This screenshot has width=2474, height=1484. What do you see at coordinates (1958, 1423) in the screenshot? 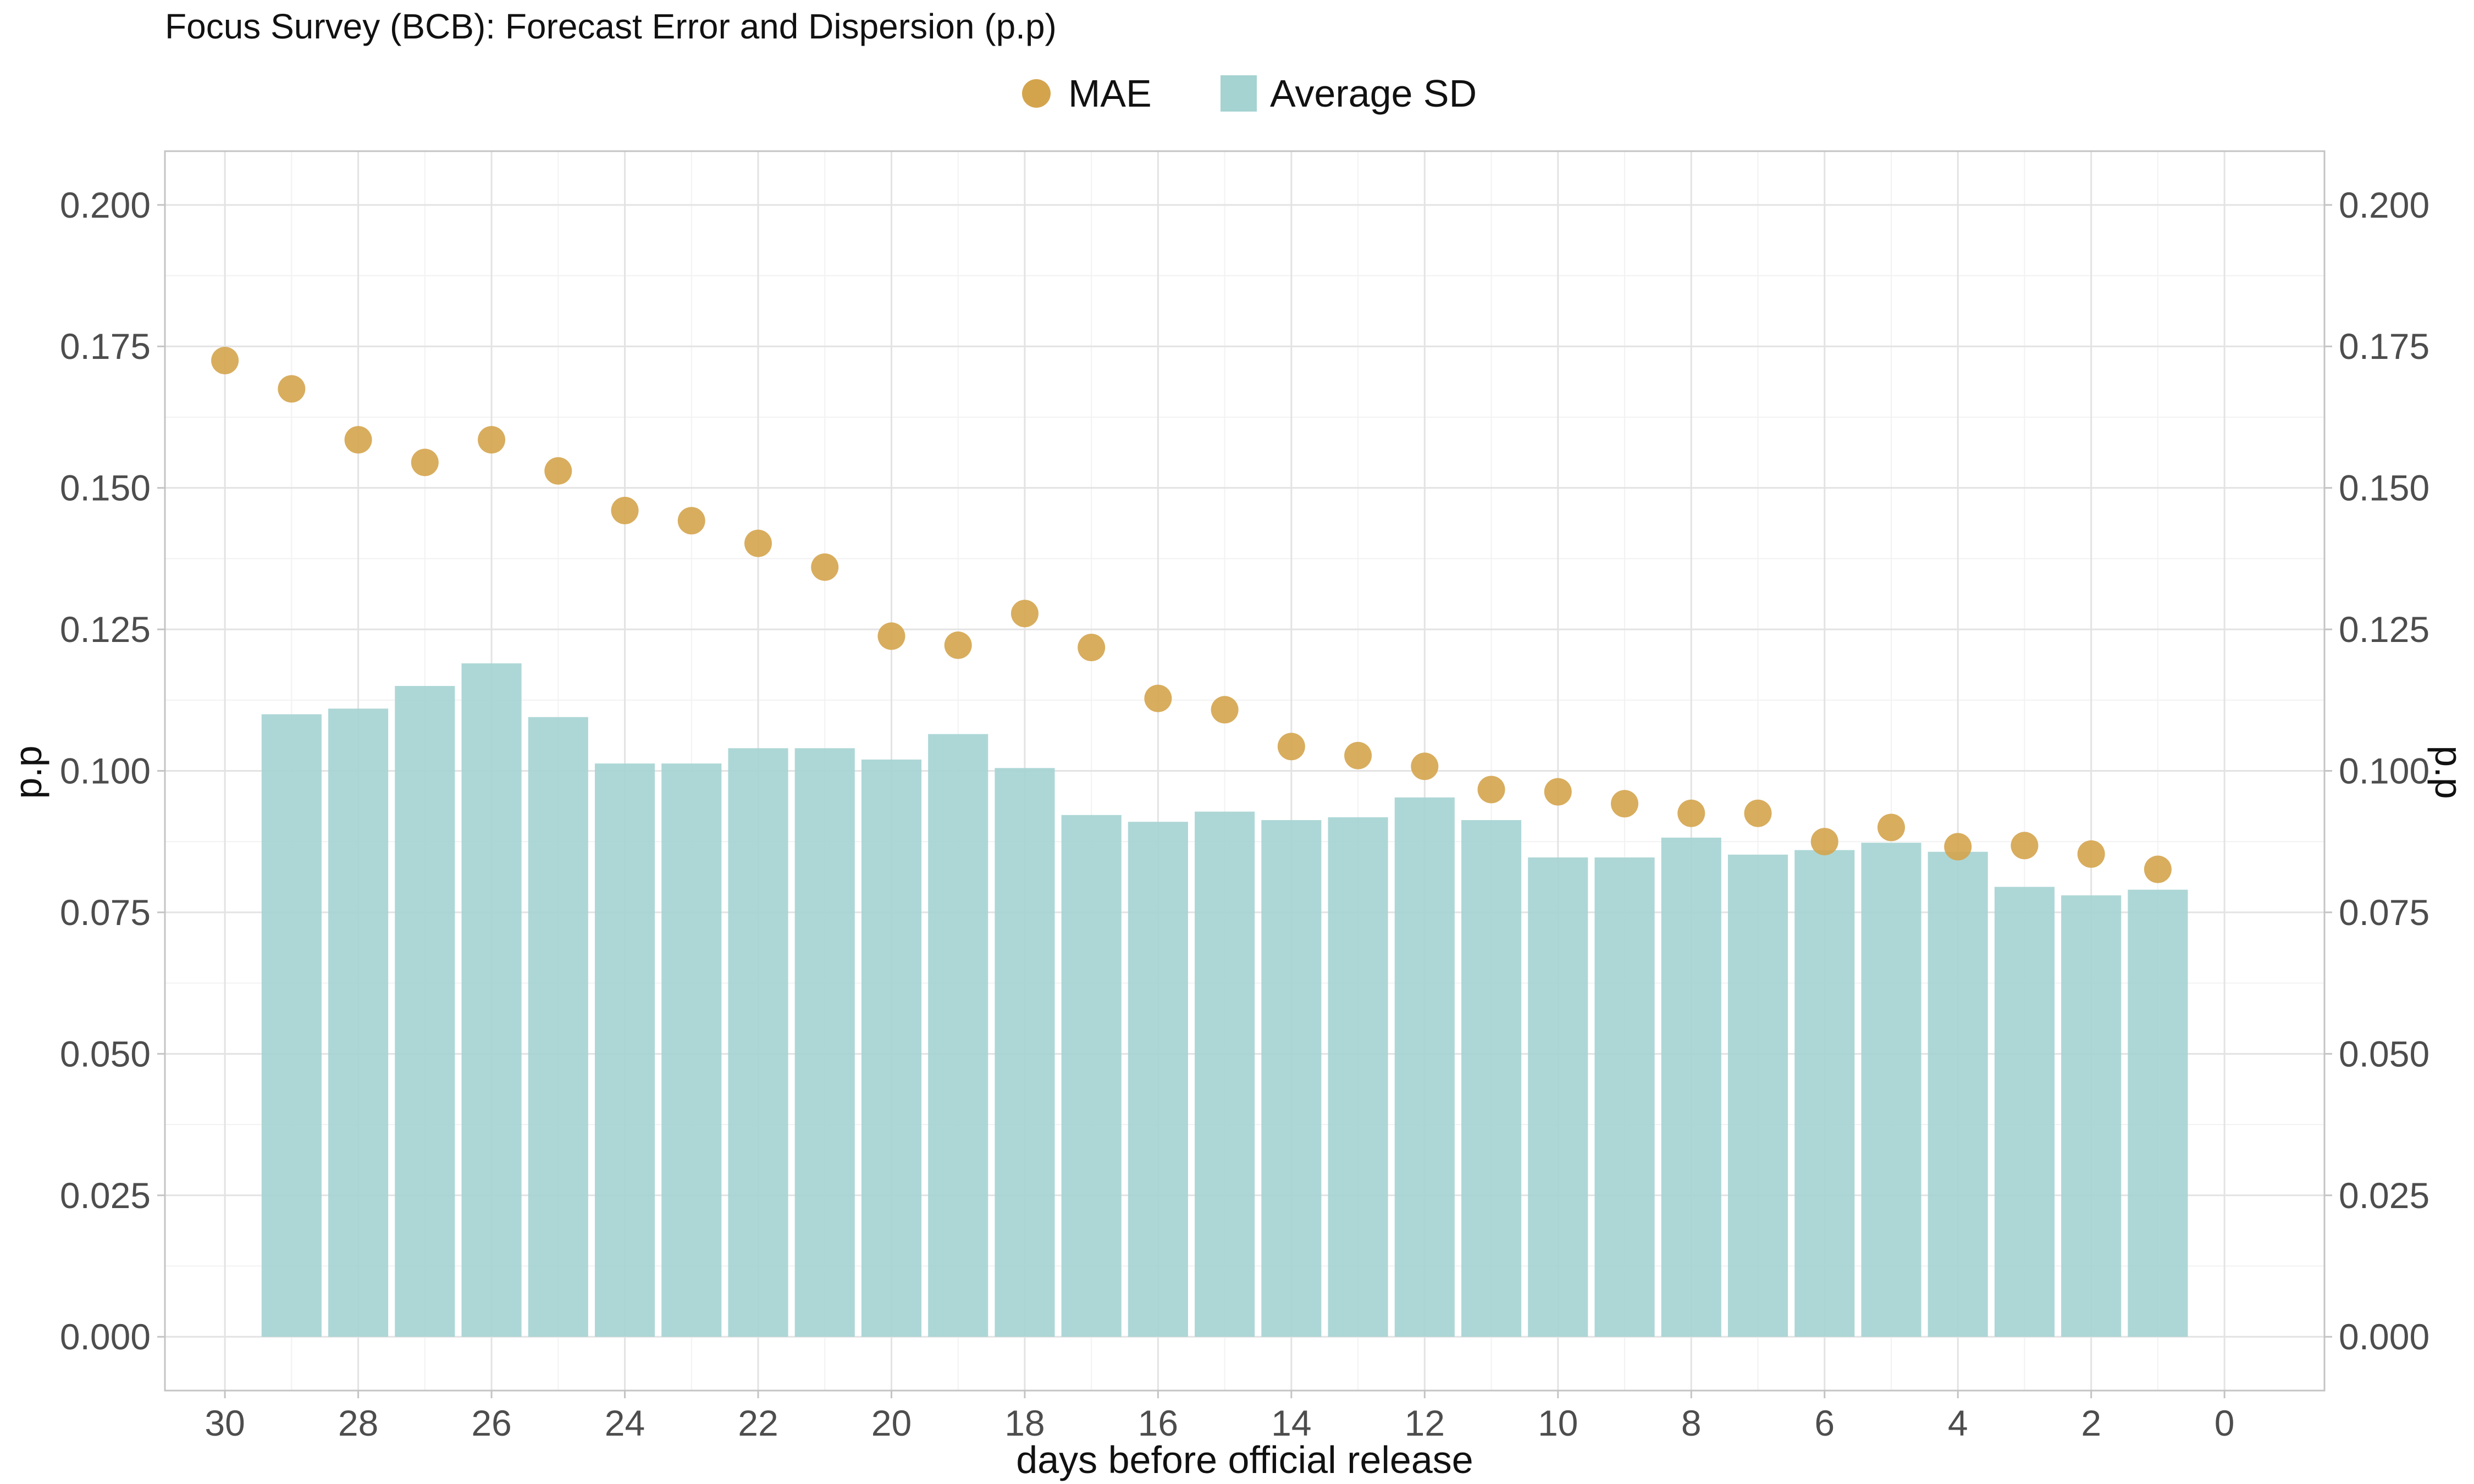
I see `x-tick-label: 4` at bounding box center [1958, 1423].